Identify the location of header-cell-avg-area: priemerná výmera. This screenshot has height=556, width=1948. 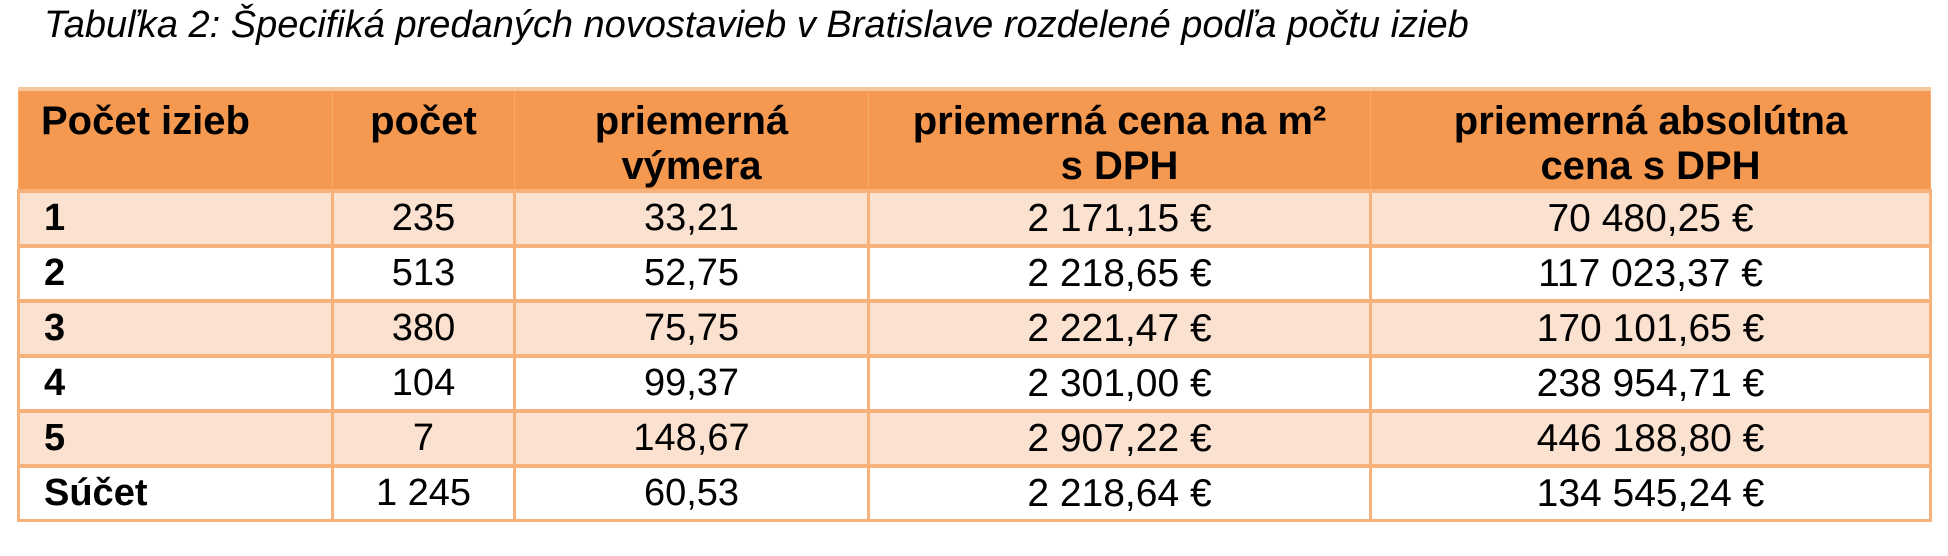
(691, 139).